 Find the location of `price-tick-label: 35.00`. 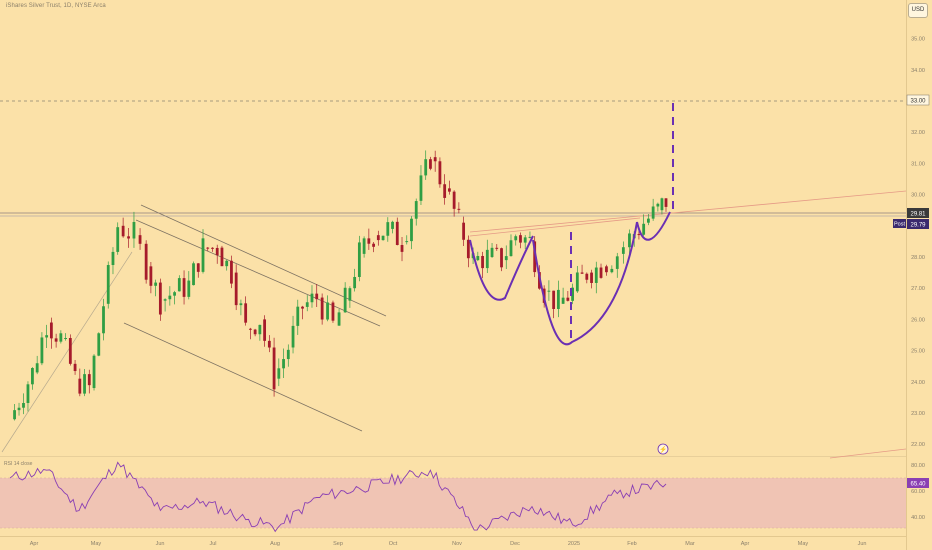

price-tick-label: 35.00 is located at coordinates (918, 40).